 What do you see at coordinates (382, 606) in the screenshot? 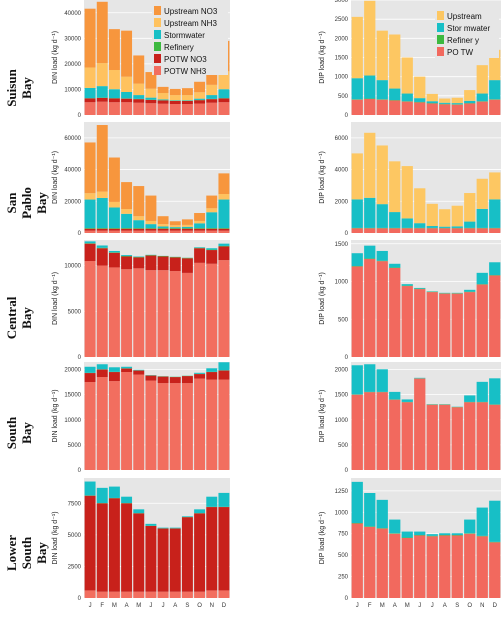
I see `x-tick-label: M` at bounding box center [382, 606].